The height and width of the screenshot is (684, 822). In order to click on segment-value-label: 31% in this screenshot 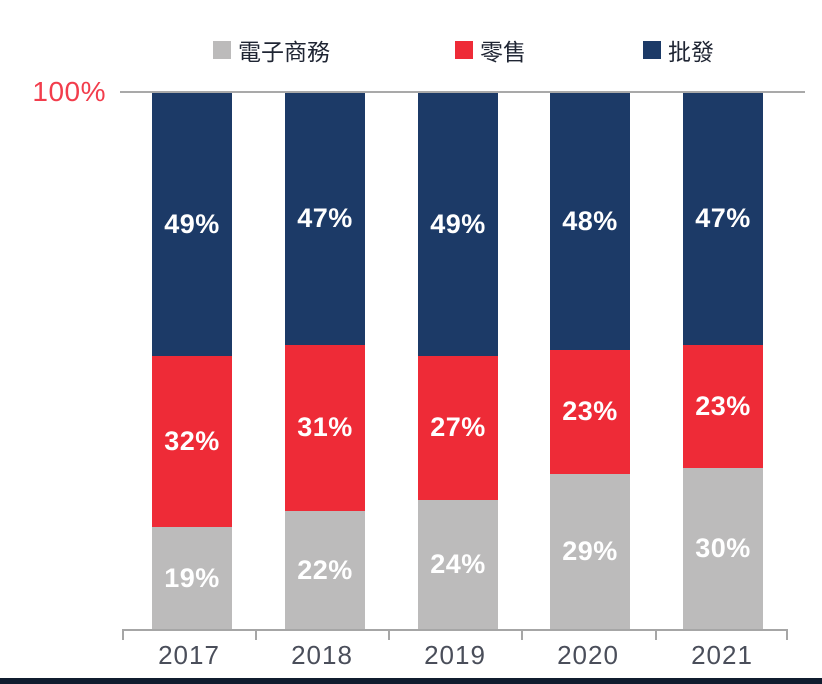, I will do `click(325, 427)`.